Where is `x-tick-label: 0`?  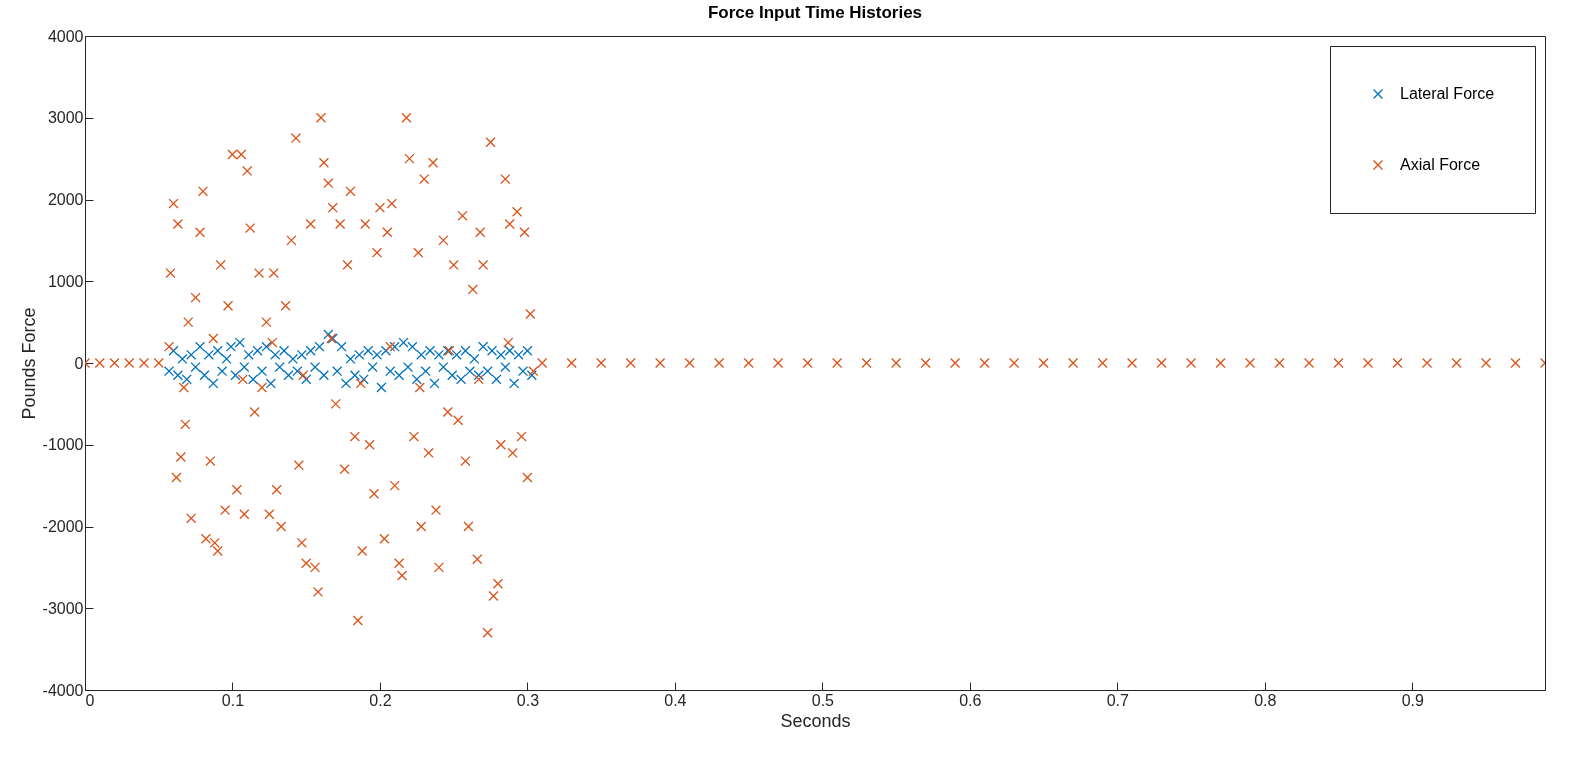 x-tick-label: 0 is located at coordinates (90, 700).